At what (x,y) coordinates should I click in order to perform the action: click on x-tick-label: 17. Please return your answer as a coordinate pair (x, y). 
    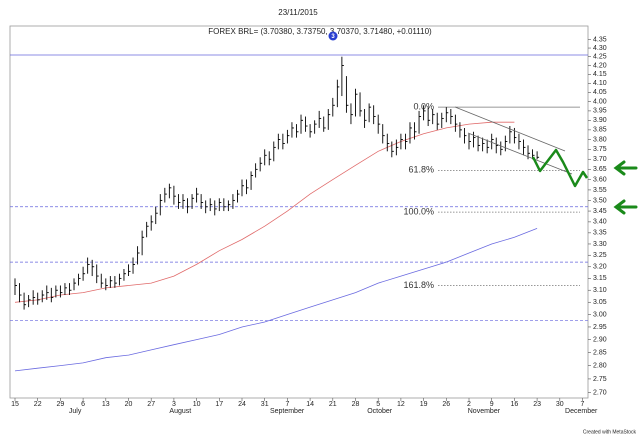
    Looking at the image, I should click on (219, 404).